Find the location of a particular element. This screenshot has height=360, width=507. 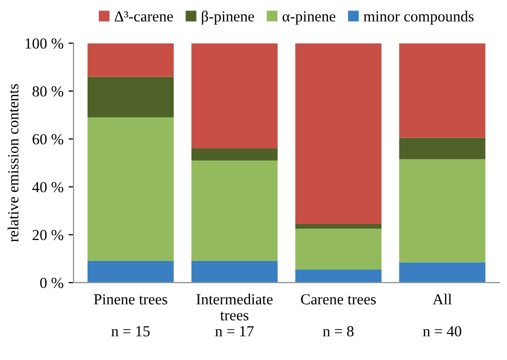

legend-label: Δ³-carene is located at coordinates (143, 16).